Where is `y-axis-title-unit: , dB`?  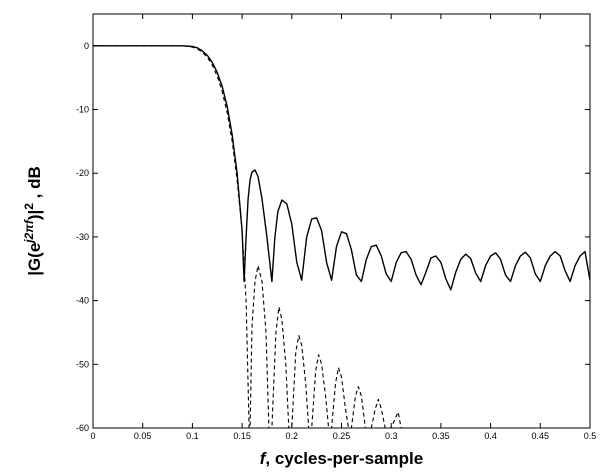 y-axis-title-unit: , dB is located at coordinates (34, 184).